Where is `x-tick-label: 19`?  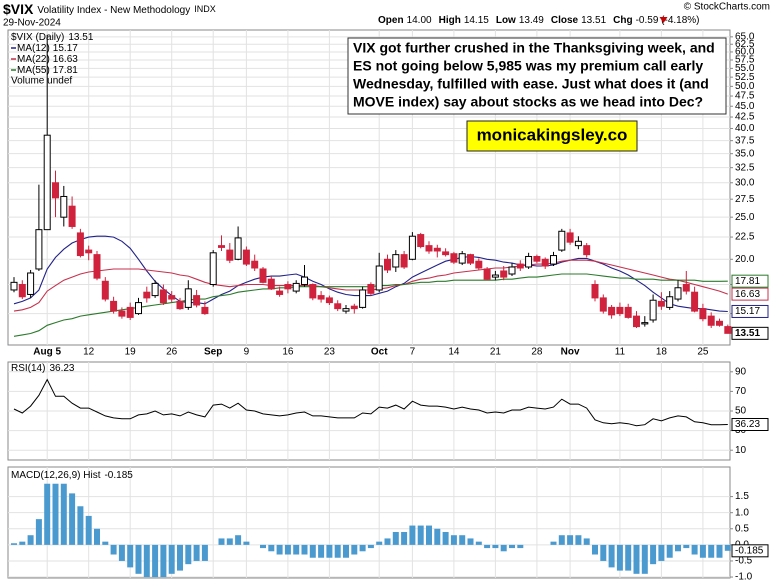
x-tick-label: 19 is located at coordinates (131, 352).